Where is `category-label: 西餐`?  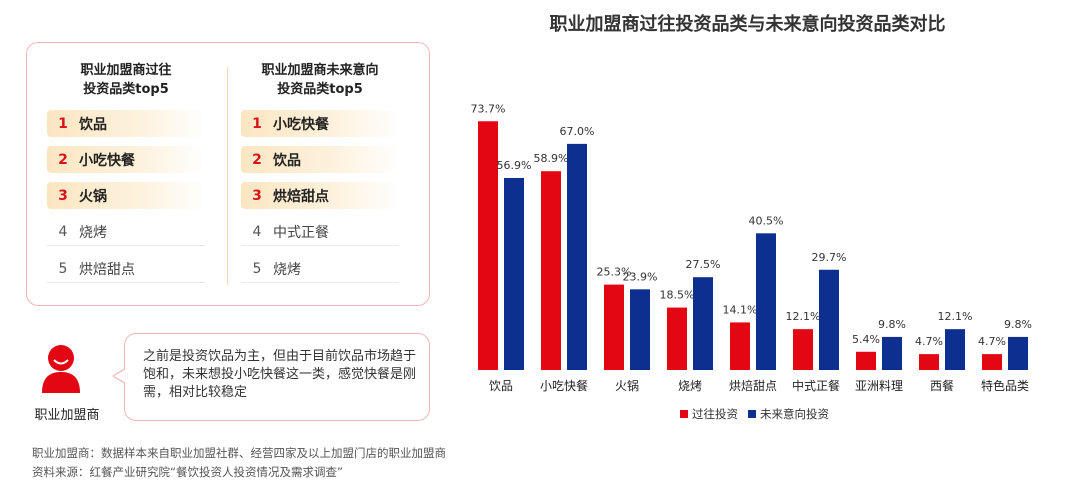
category-label: 西餐 is located at coordinates (942, 385).